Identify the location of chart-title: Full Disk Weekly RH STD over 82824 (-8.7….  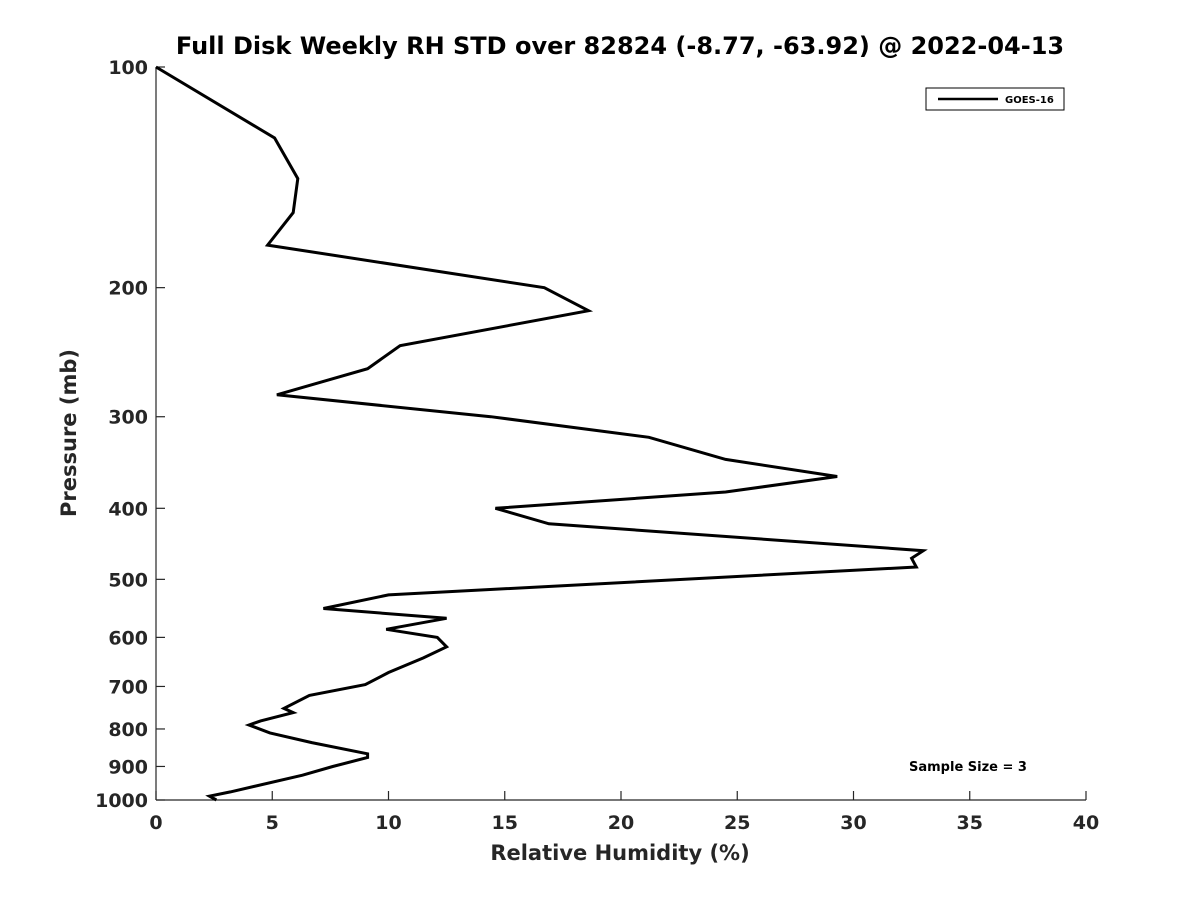
(620, 46).